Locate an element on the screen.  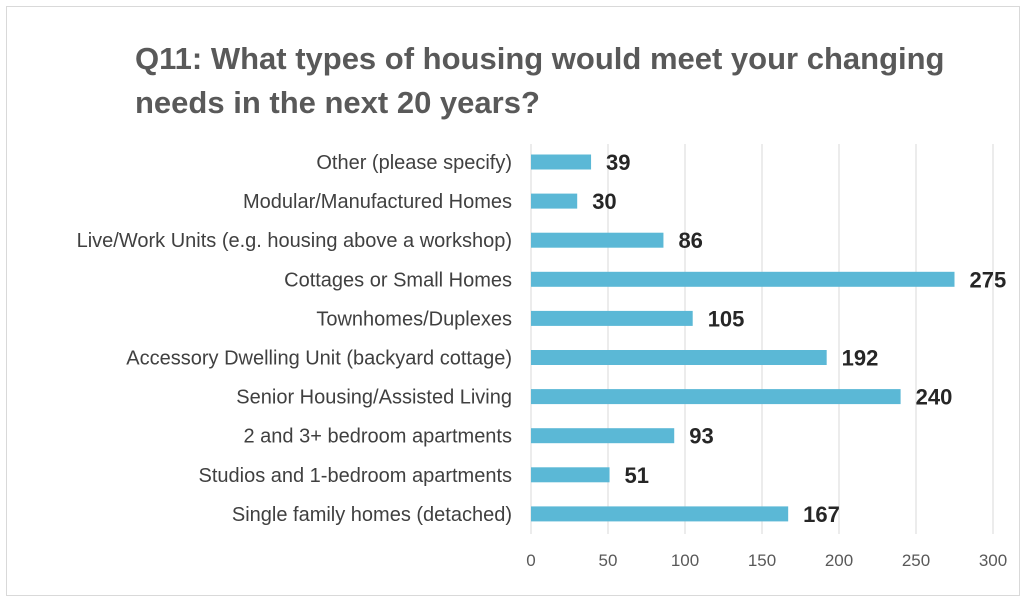
category-label: Single family homes (detached) is located at coordinates (372, 515).